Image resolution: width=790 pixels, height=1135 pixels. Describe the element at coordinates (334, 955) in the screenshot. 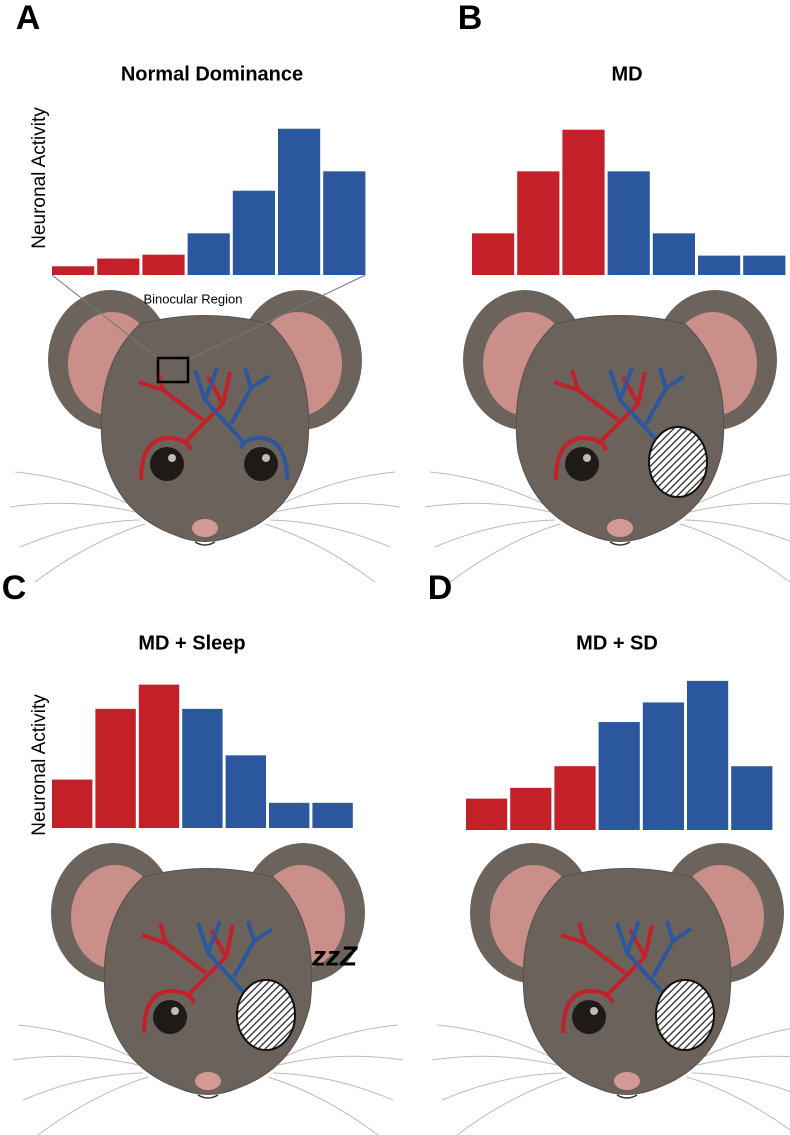

I see `sleep-label: zzZ` at that location.